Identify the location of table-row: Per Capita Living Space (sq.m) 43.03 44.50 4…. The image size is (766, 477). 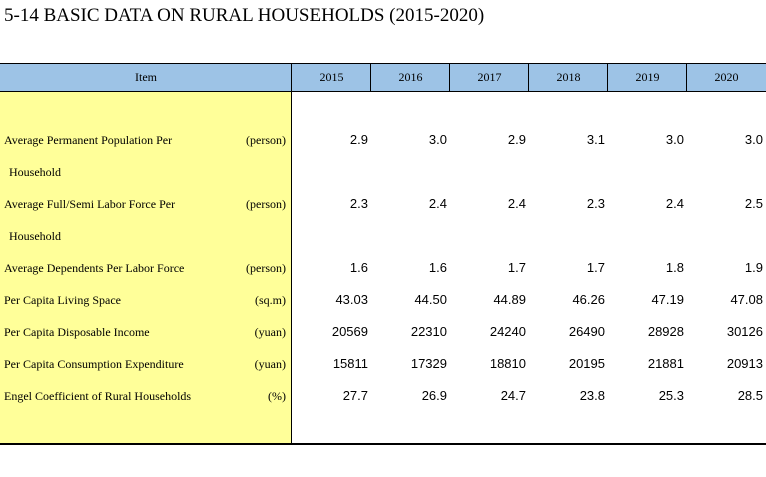
(383, 300).